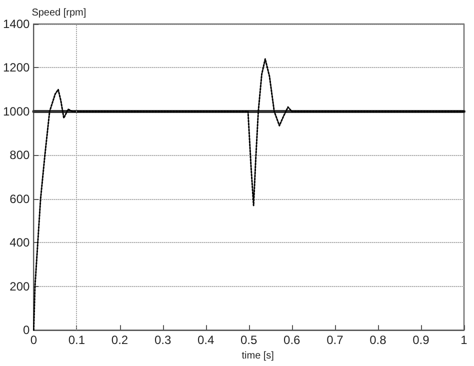 The height and width of the screenshot is (366, 474). I want to click on y-tick-label: 1400, so click(16, 24).